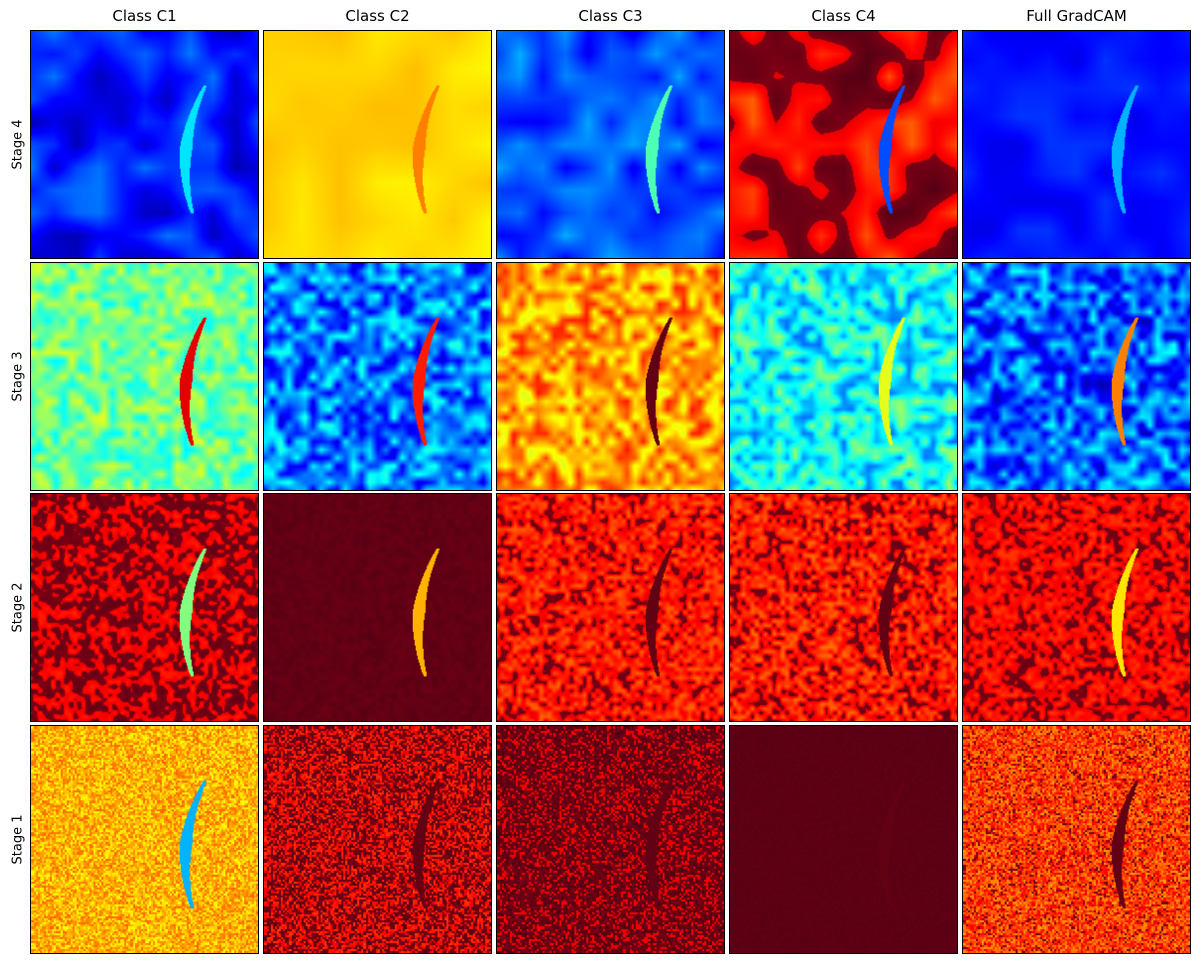 The width and height of the screenshot is (1200, 964). I want to click on column-title-4: Class C4, so click(843, 16).